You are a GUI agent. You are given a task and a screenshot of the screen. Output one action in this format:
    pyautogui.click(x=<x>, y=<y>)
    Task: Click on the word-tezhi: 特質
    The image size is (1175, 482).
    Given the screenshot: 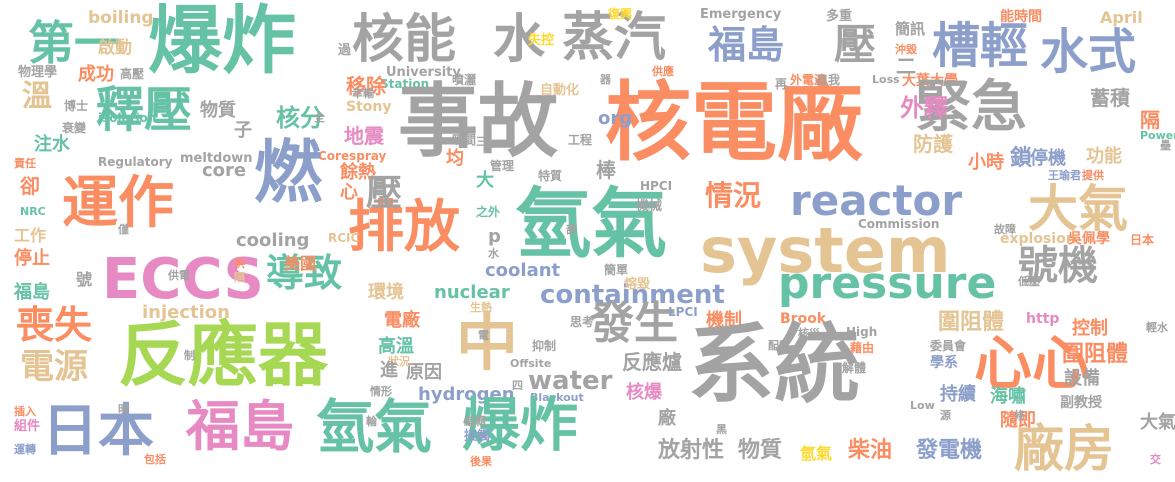 What is the action you would take?
    pyautogui.click(x=550, y=176)
    